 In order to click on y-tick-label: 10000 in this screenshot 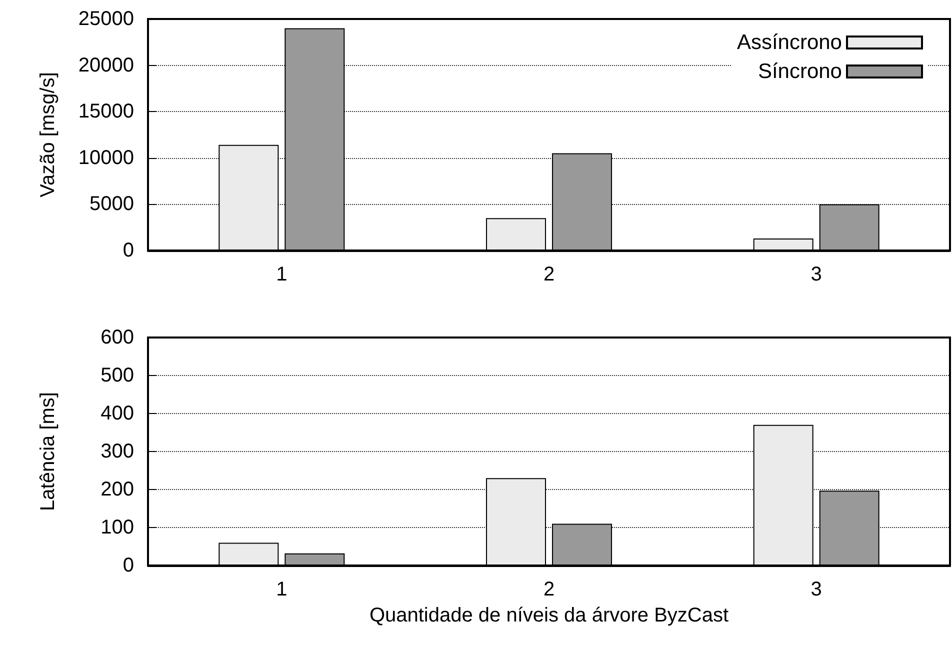, I will do `click(106, 157)`.